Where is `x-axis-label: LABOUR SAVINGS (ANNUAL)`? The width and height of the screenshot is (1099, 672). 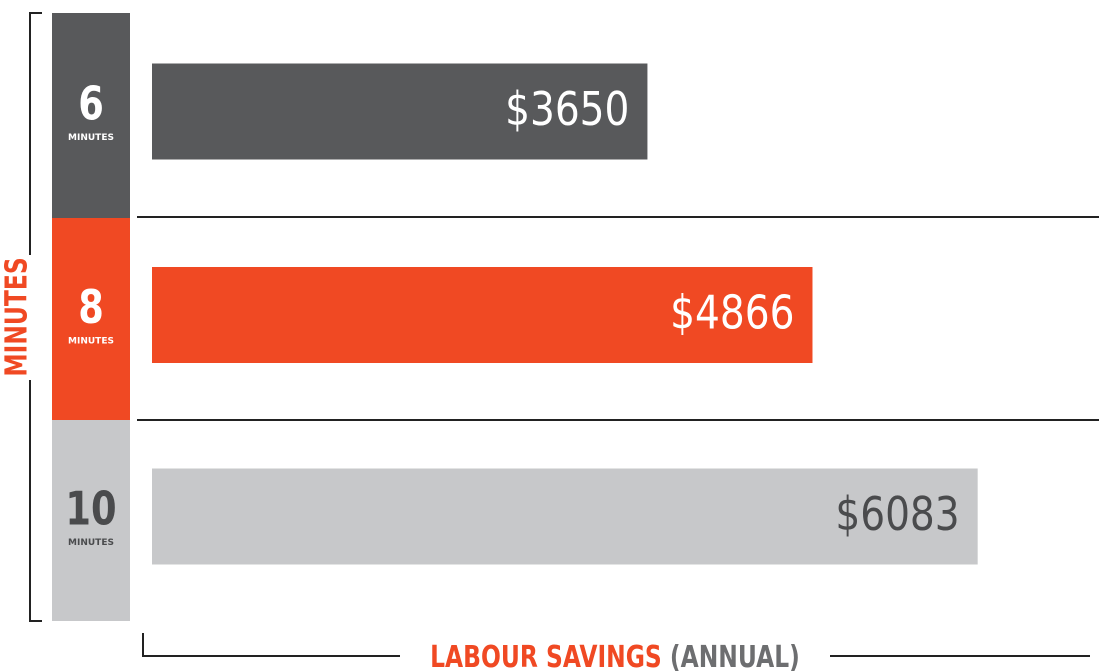
x-axis-label: LABOUR SAVINGS (ANNUAL) is located at coordinates (615, 656).